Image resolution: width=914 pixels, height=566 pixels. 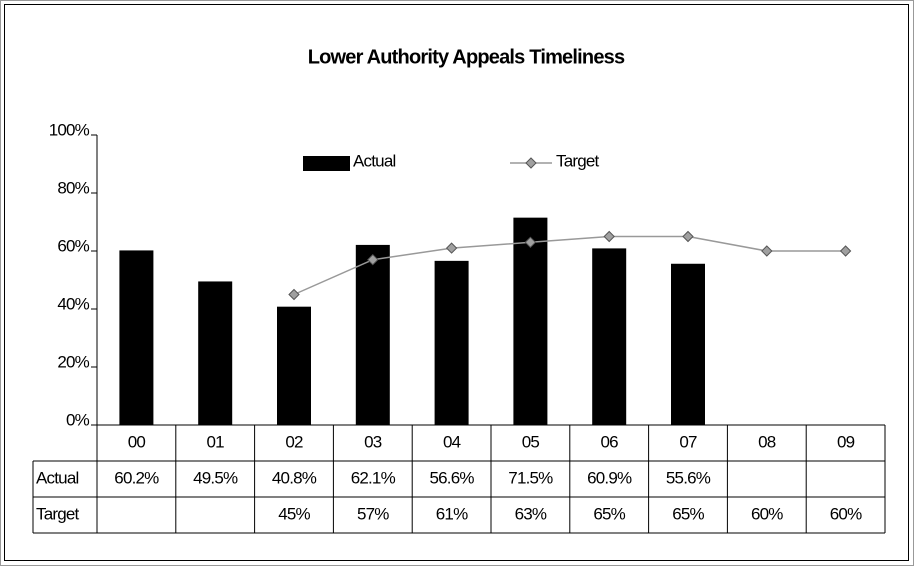 I want to click on x-tick-label: 08, so click(x=767, y=441).